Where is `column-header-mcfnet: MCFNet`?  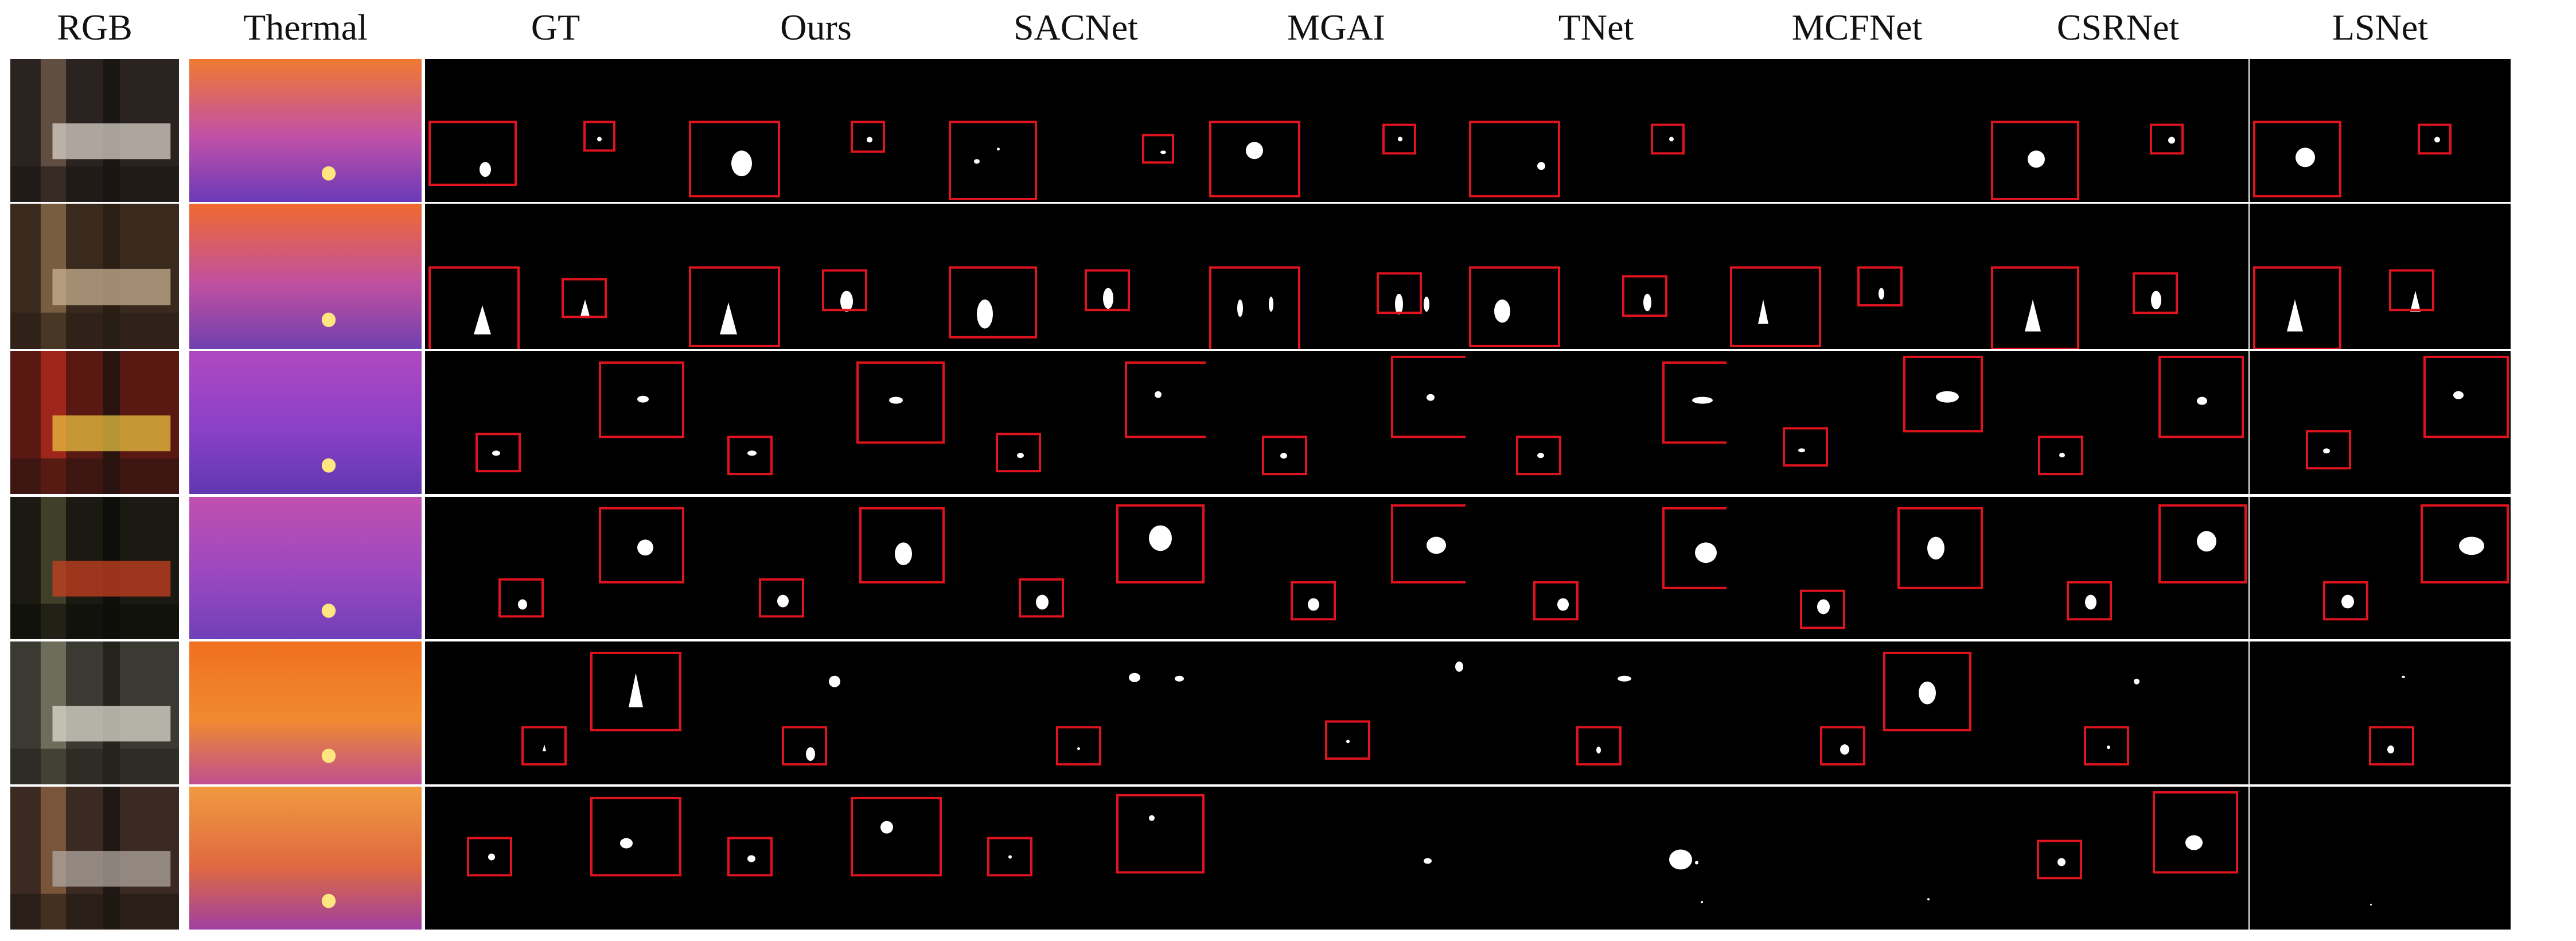 column-header-mcfnet: MCFNet is located at coordinates (1857, 27).